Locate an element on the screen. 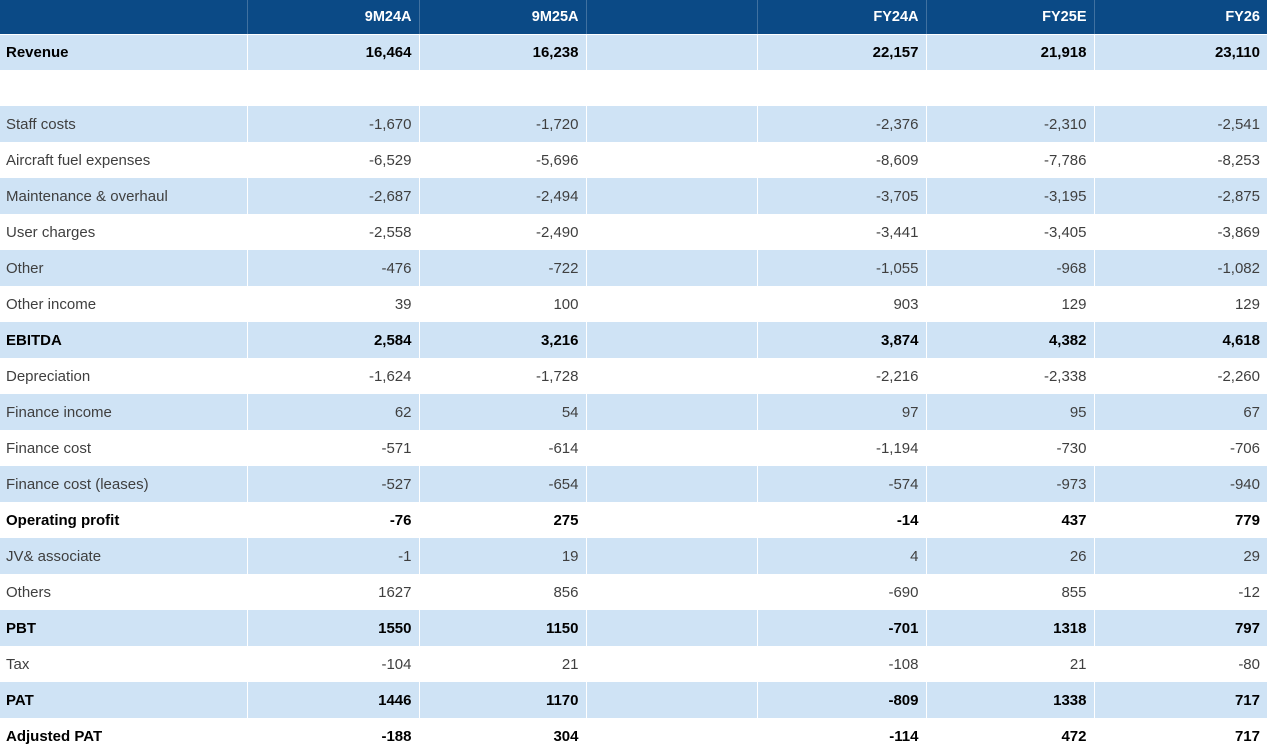 This screenshot has height=755, width=1267. spacer-row is located at coordinates (633, 88).